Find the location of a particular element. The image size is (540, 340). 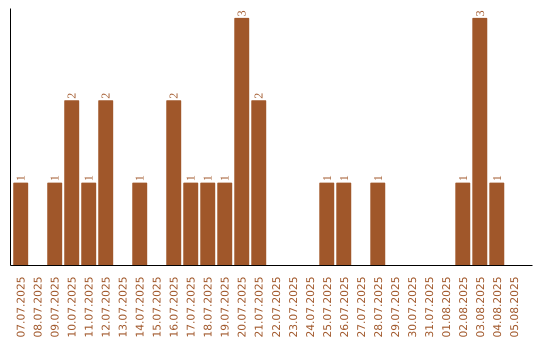

x-tick-label: 21.07.2025 is located at coordinates (259, 307).